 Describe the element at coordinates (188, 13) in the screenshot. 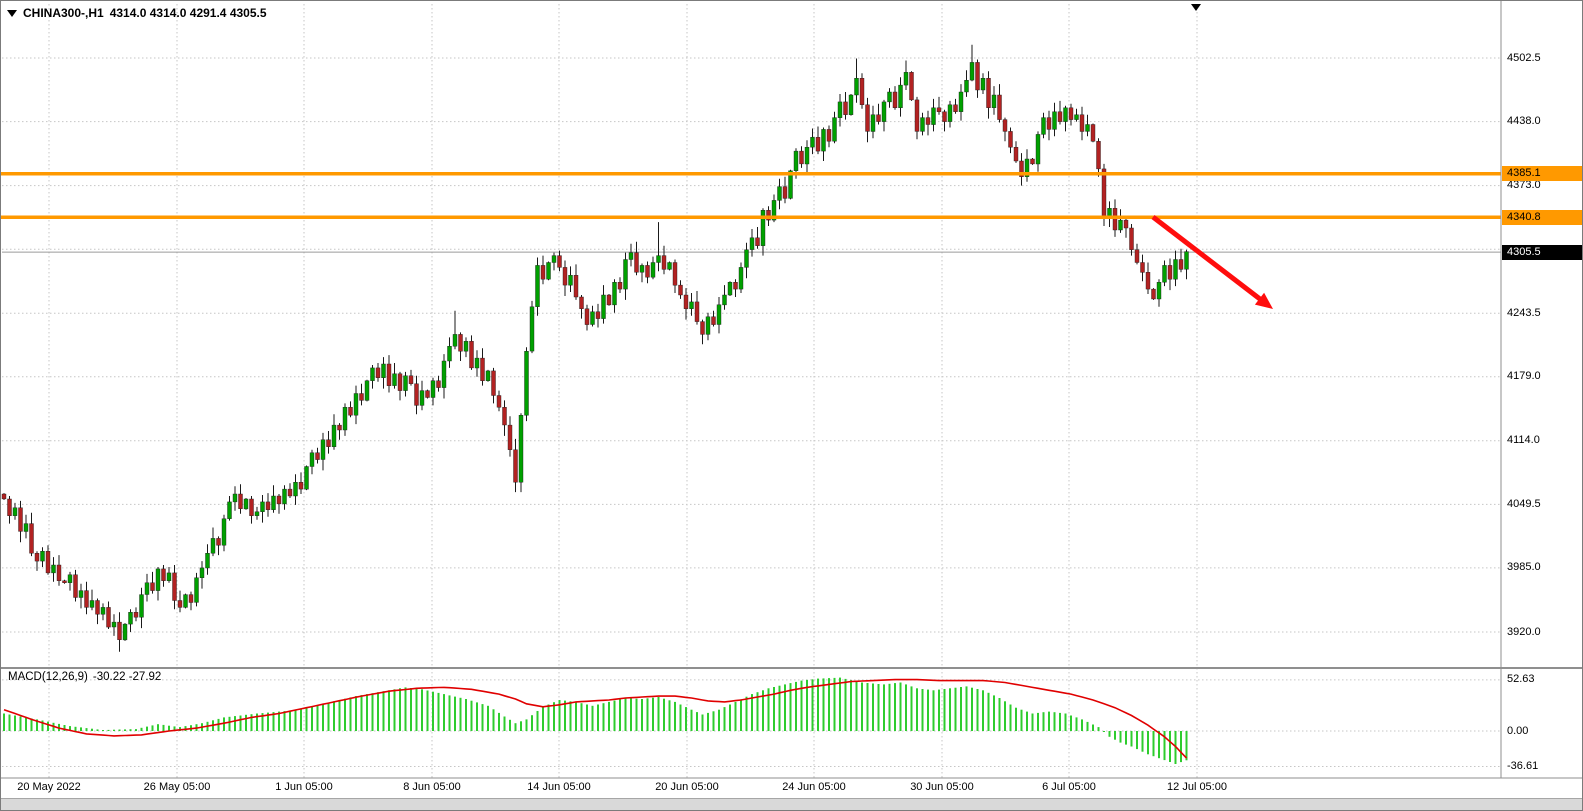

I see `ohlc-values: 4314.0 4314.0 4291.4 4305.5` at that location.